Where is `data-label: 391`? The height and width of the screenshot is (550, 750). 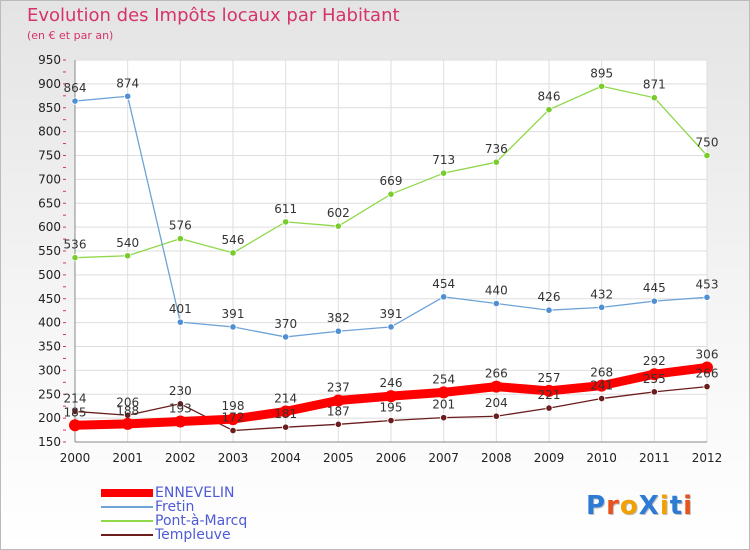
data-label: 391 is located at coordinates (391, 314).